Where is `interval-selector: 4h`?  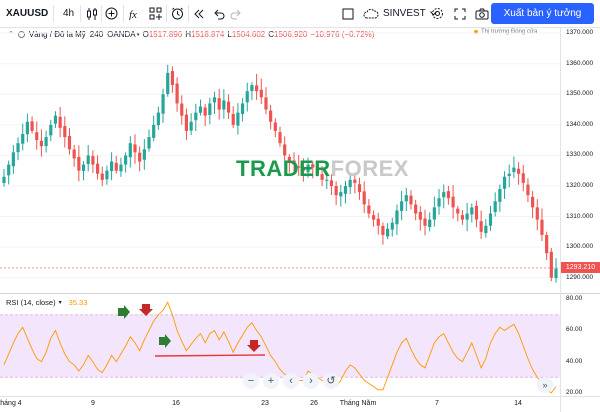 interval-selector: 4h is located at coordinates (69, 13).